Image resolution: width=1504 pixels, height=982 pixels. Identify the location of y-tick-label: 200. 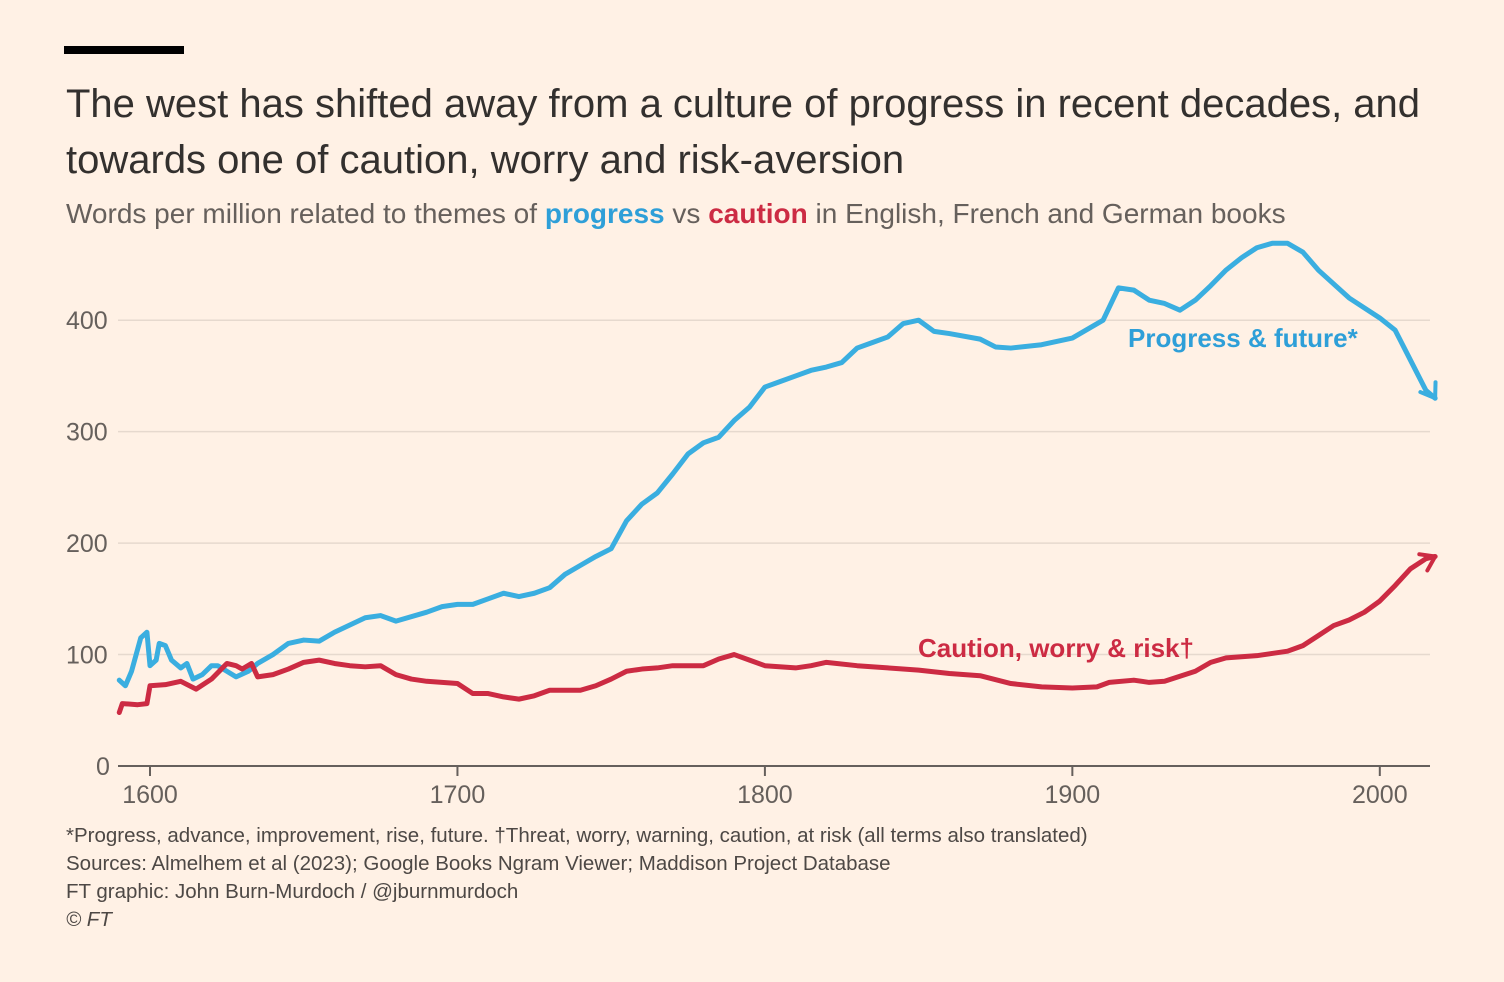
(87, 544).